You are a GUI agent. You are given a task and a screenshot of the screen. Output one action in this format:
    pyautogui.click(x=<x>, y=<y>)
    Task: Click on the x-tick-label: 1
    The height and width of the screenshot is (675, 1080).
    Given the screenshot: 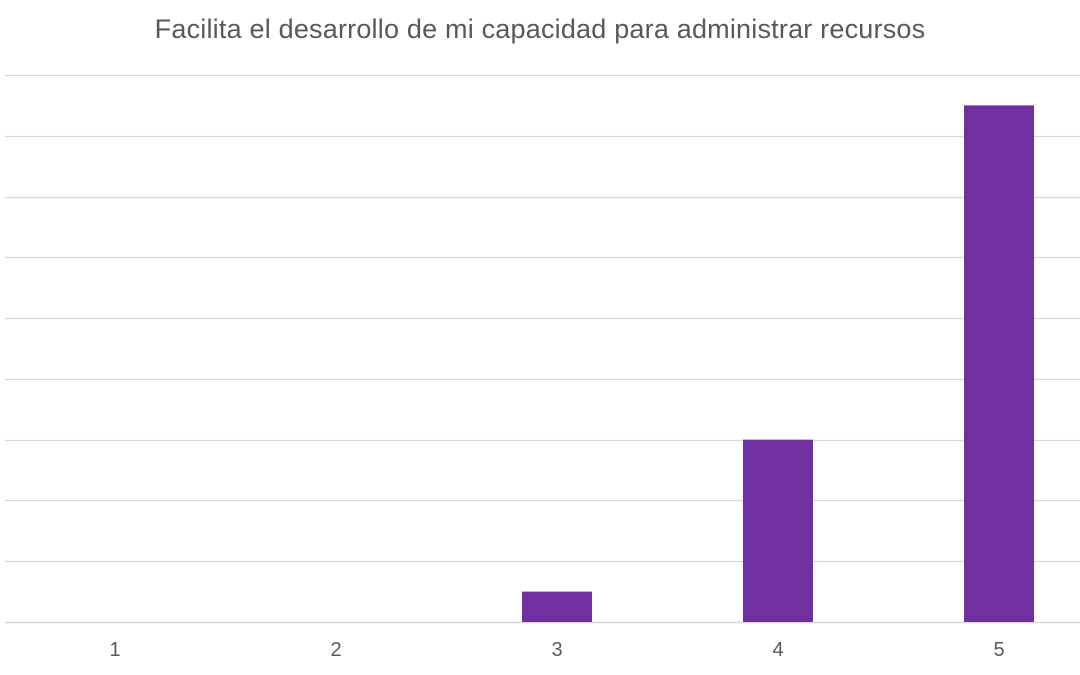 What is the action you would take?
    pyautogui.click(x=114, y=650)
    